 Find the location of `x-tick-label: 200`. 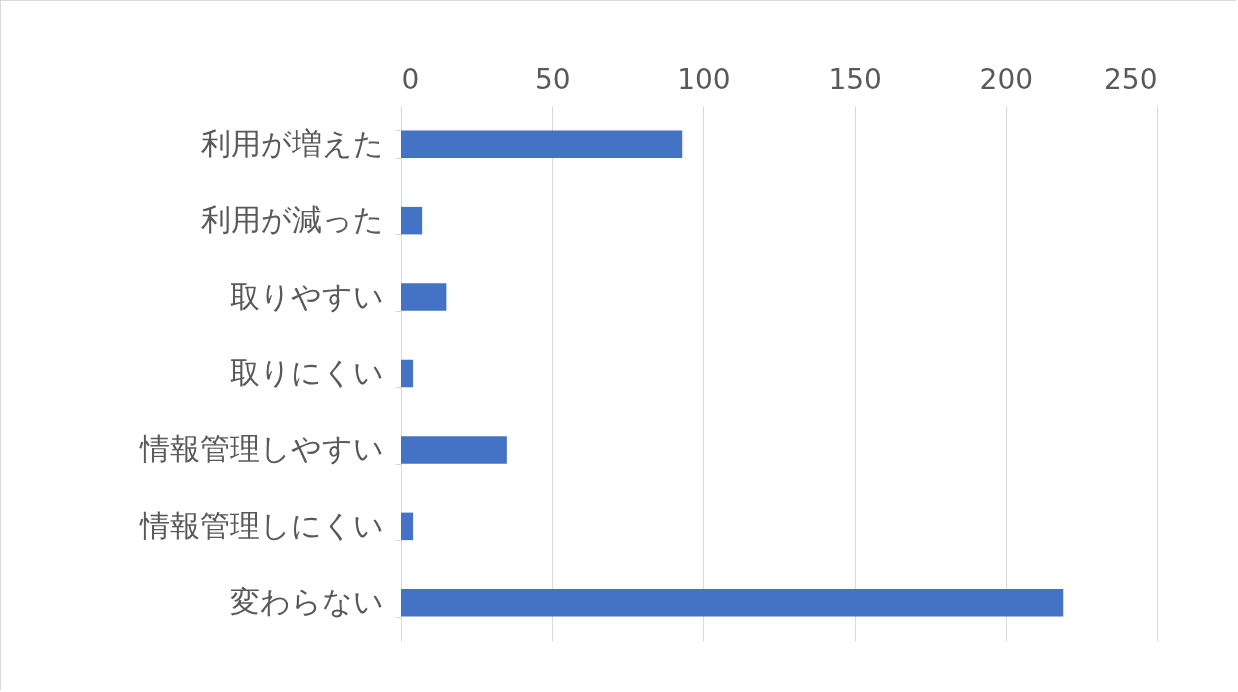

x-tick-label: 200 is located at coordinates (1006, 79).